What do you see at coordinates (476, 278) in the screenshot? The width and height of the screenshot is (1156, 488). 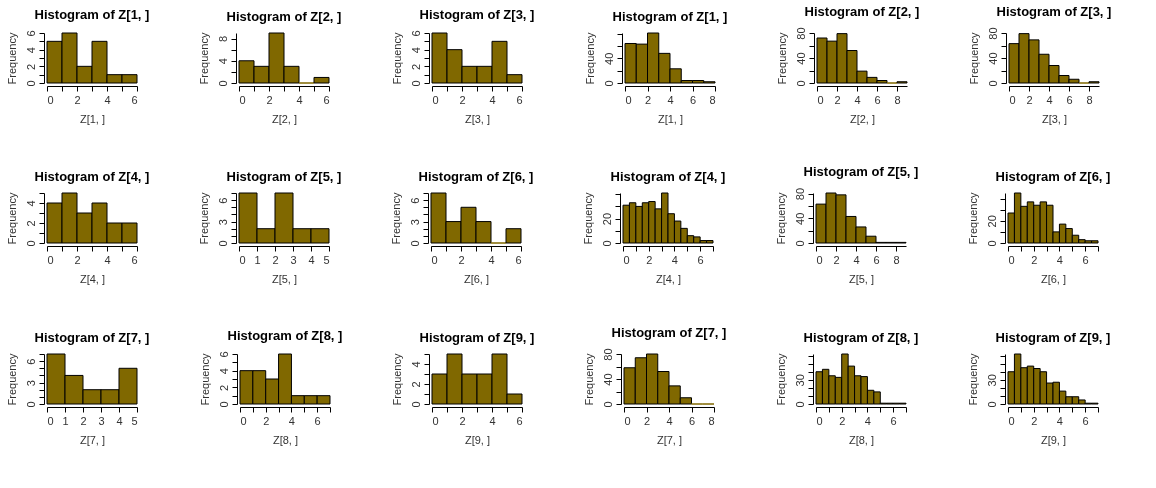 I see `x-axis-title: Z[6, ]` at bounding box center [476, 278].